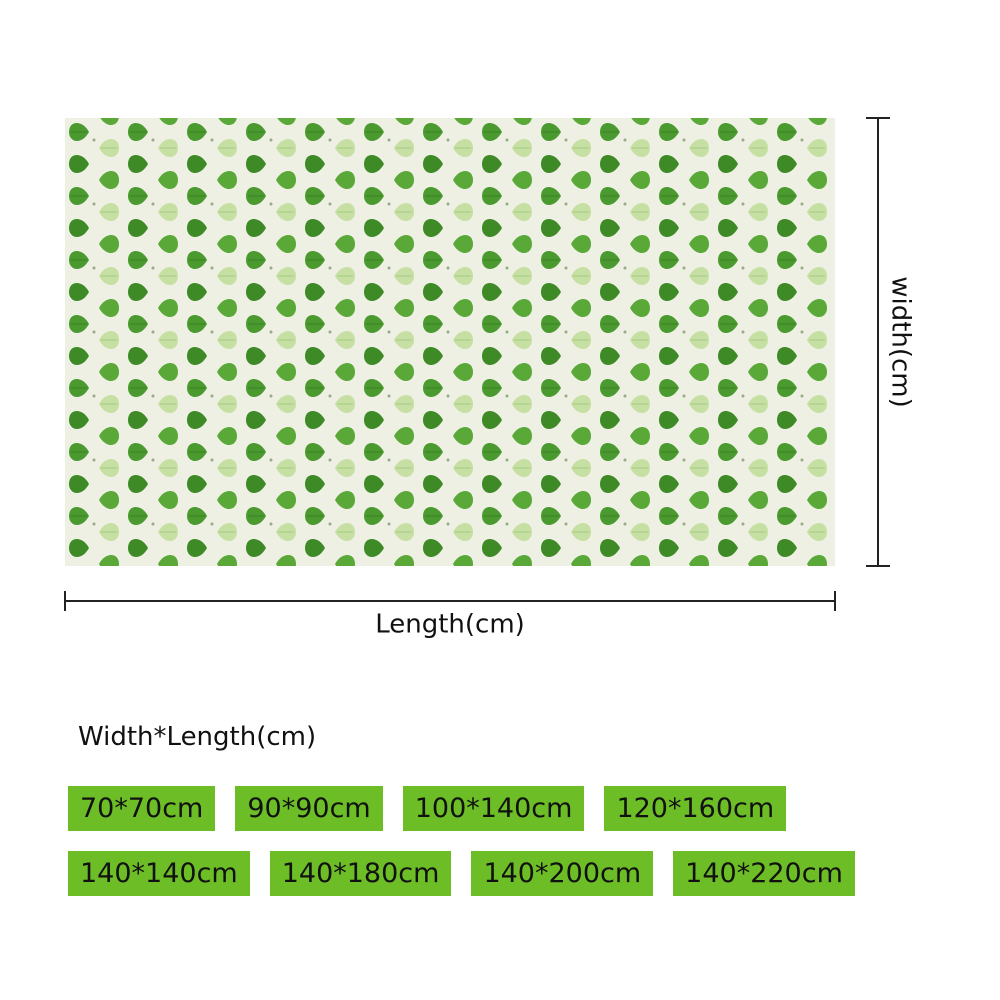 The image size is (1000, 1000). Describe the element at coordinates (562, 873) in the screenshot. I see `size-option: 140*200cm` at that location.